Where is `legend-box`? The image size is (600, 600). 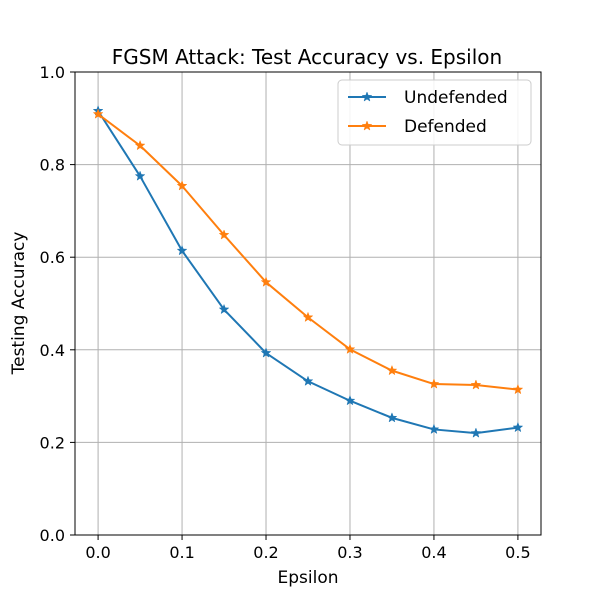 legend-box is located at coordinates (434, 112).